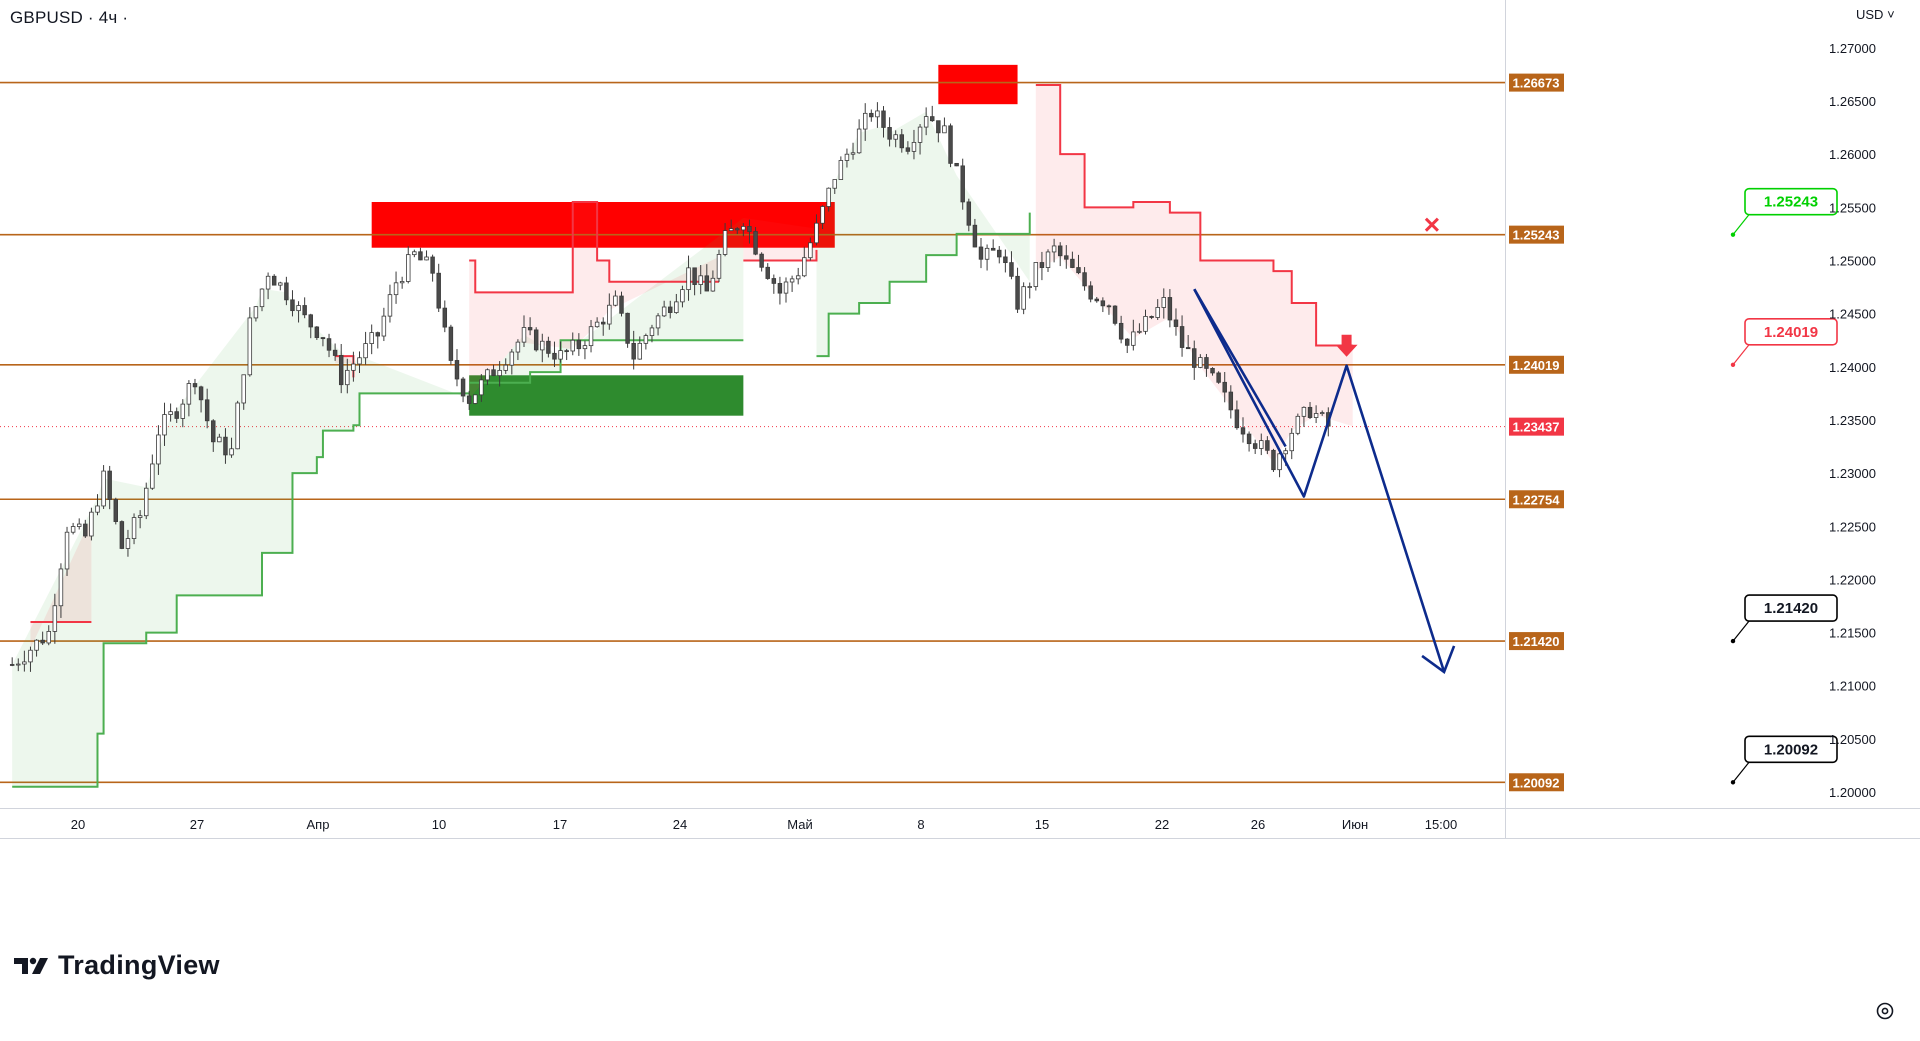 Image resolution: width=1920 pixels, height=1041 pixels. What do you see at coordinates (1852, 739) in the screenshot?
I see `price-tick-label: 1.20500` at bounding box center [1852, 739].